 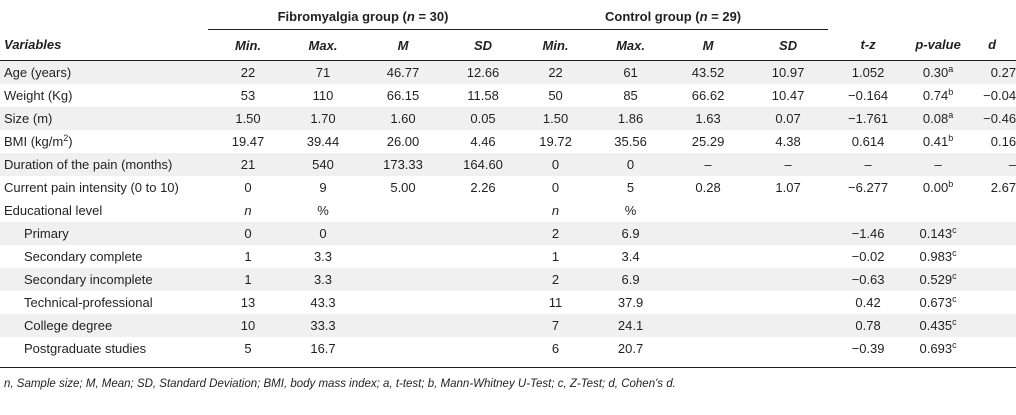 What do you see at coordinates (938, 164) in the screenshot?
I see `p-value: –` at bounding box center [938, 164].